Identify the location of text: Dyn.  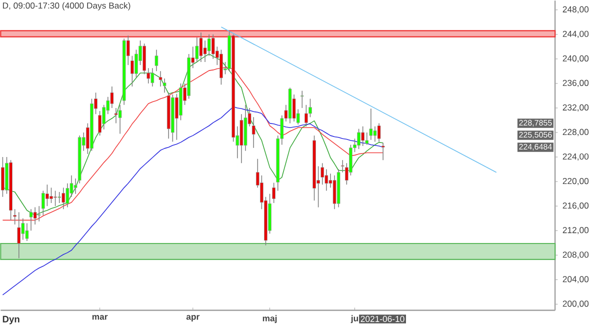
(11, 320).